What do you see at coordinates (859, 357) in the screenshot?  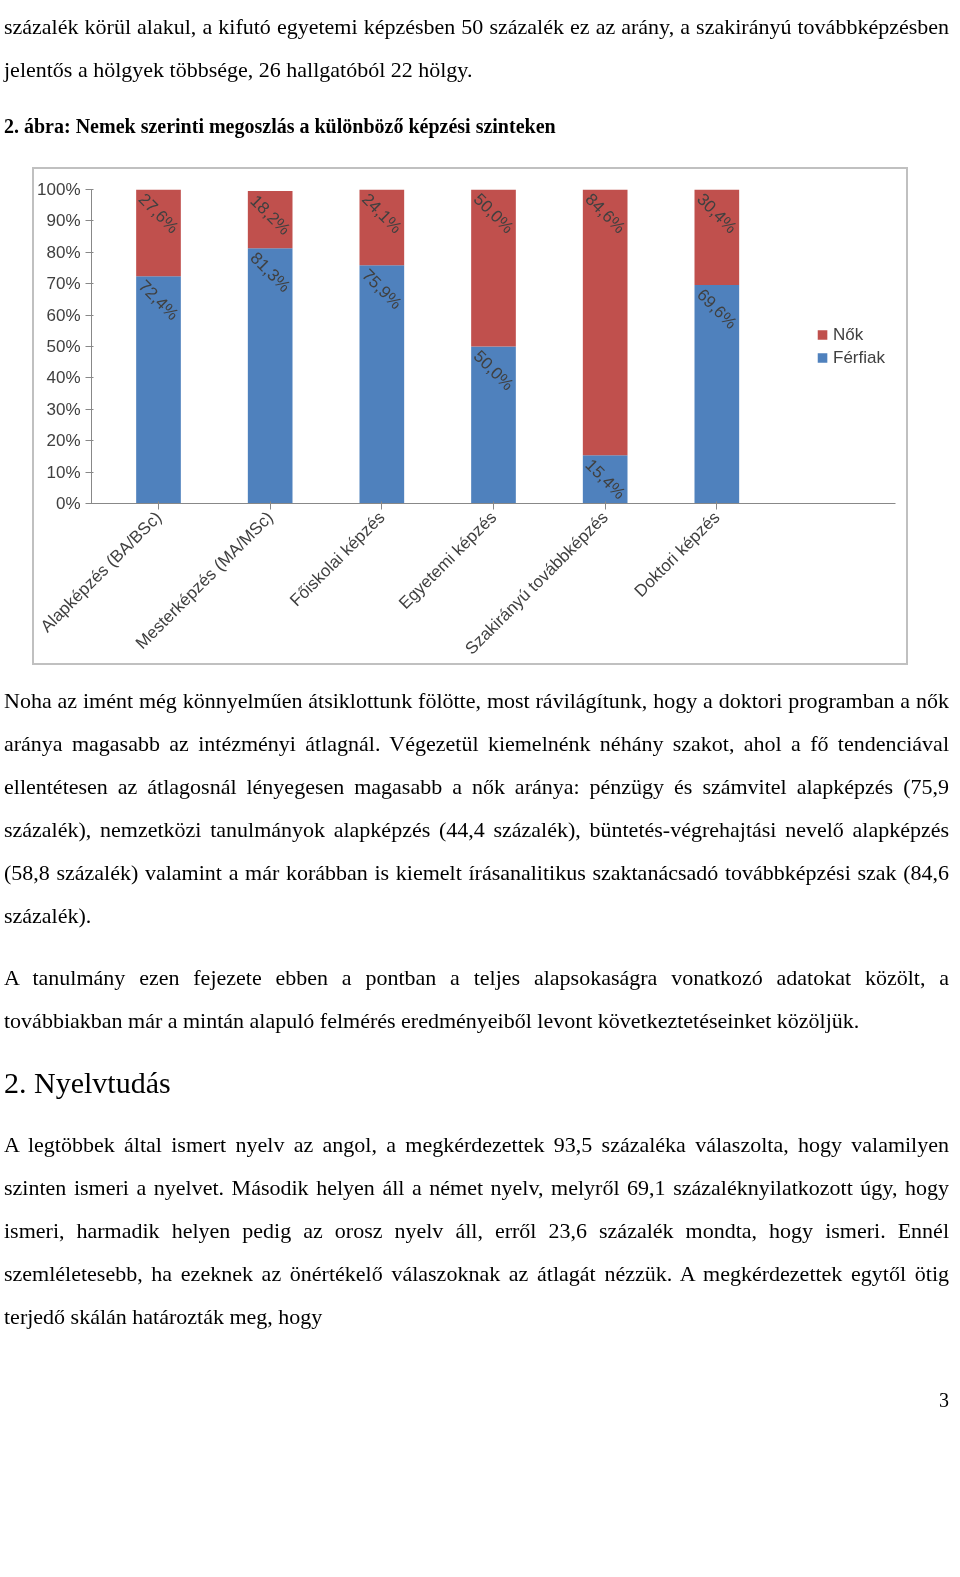 I see `legend-label: Férfiak` at bounding box center [859, 357].